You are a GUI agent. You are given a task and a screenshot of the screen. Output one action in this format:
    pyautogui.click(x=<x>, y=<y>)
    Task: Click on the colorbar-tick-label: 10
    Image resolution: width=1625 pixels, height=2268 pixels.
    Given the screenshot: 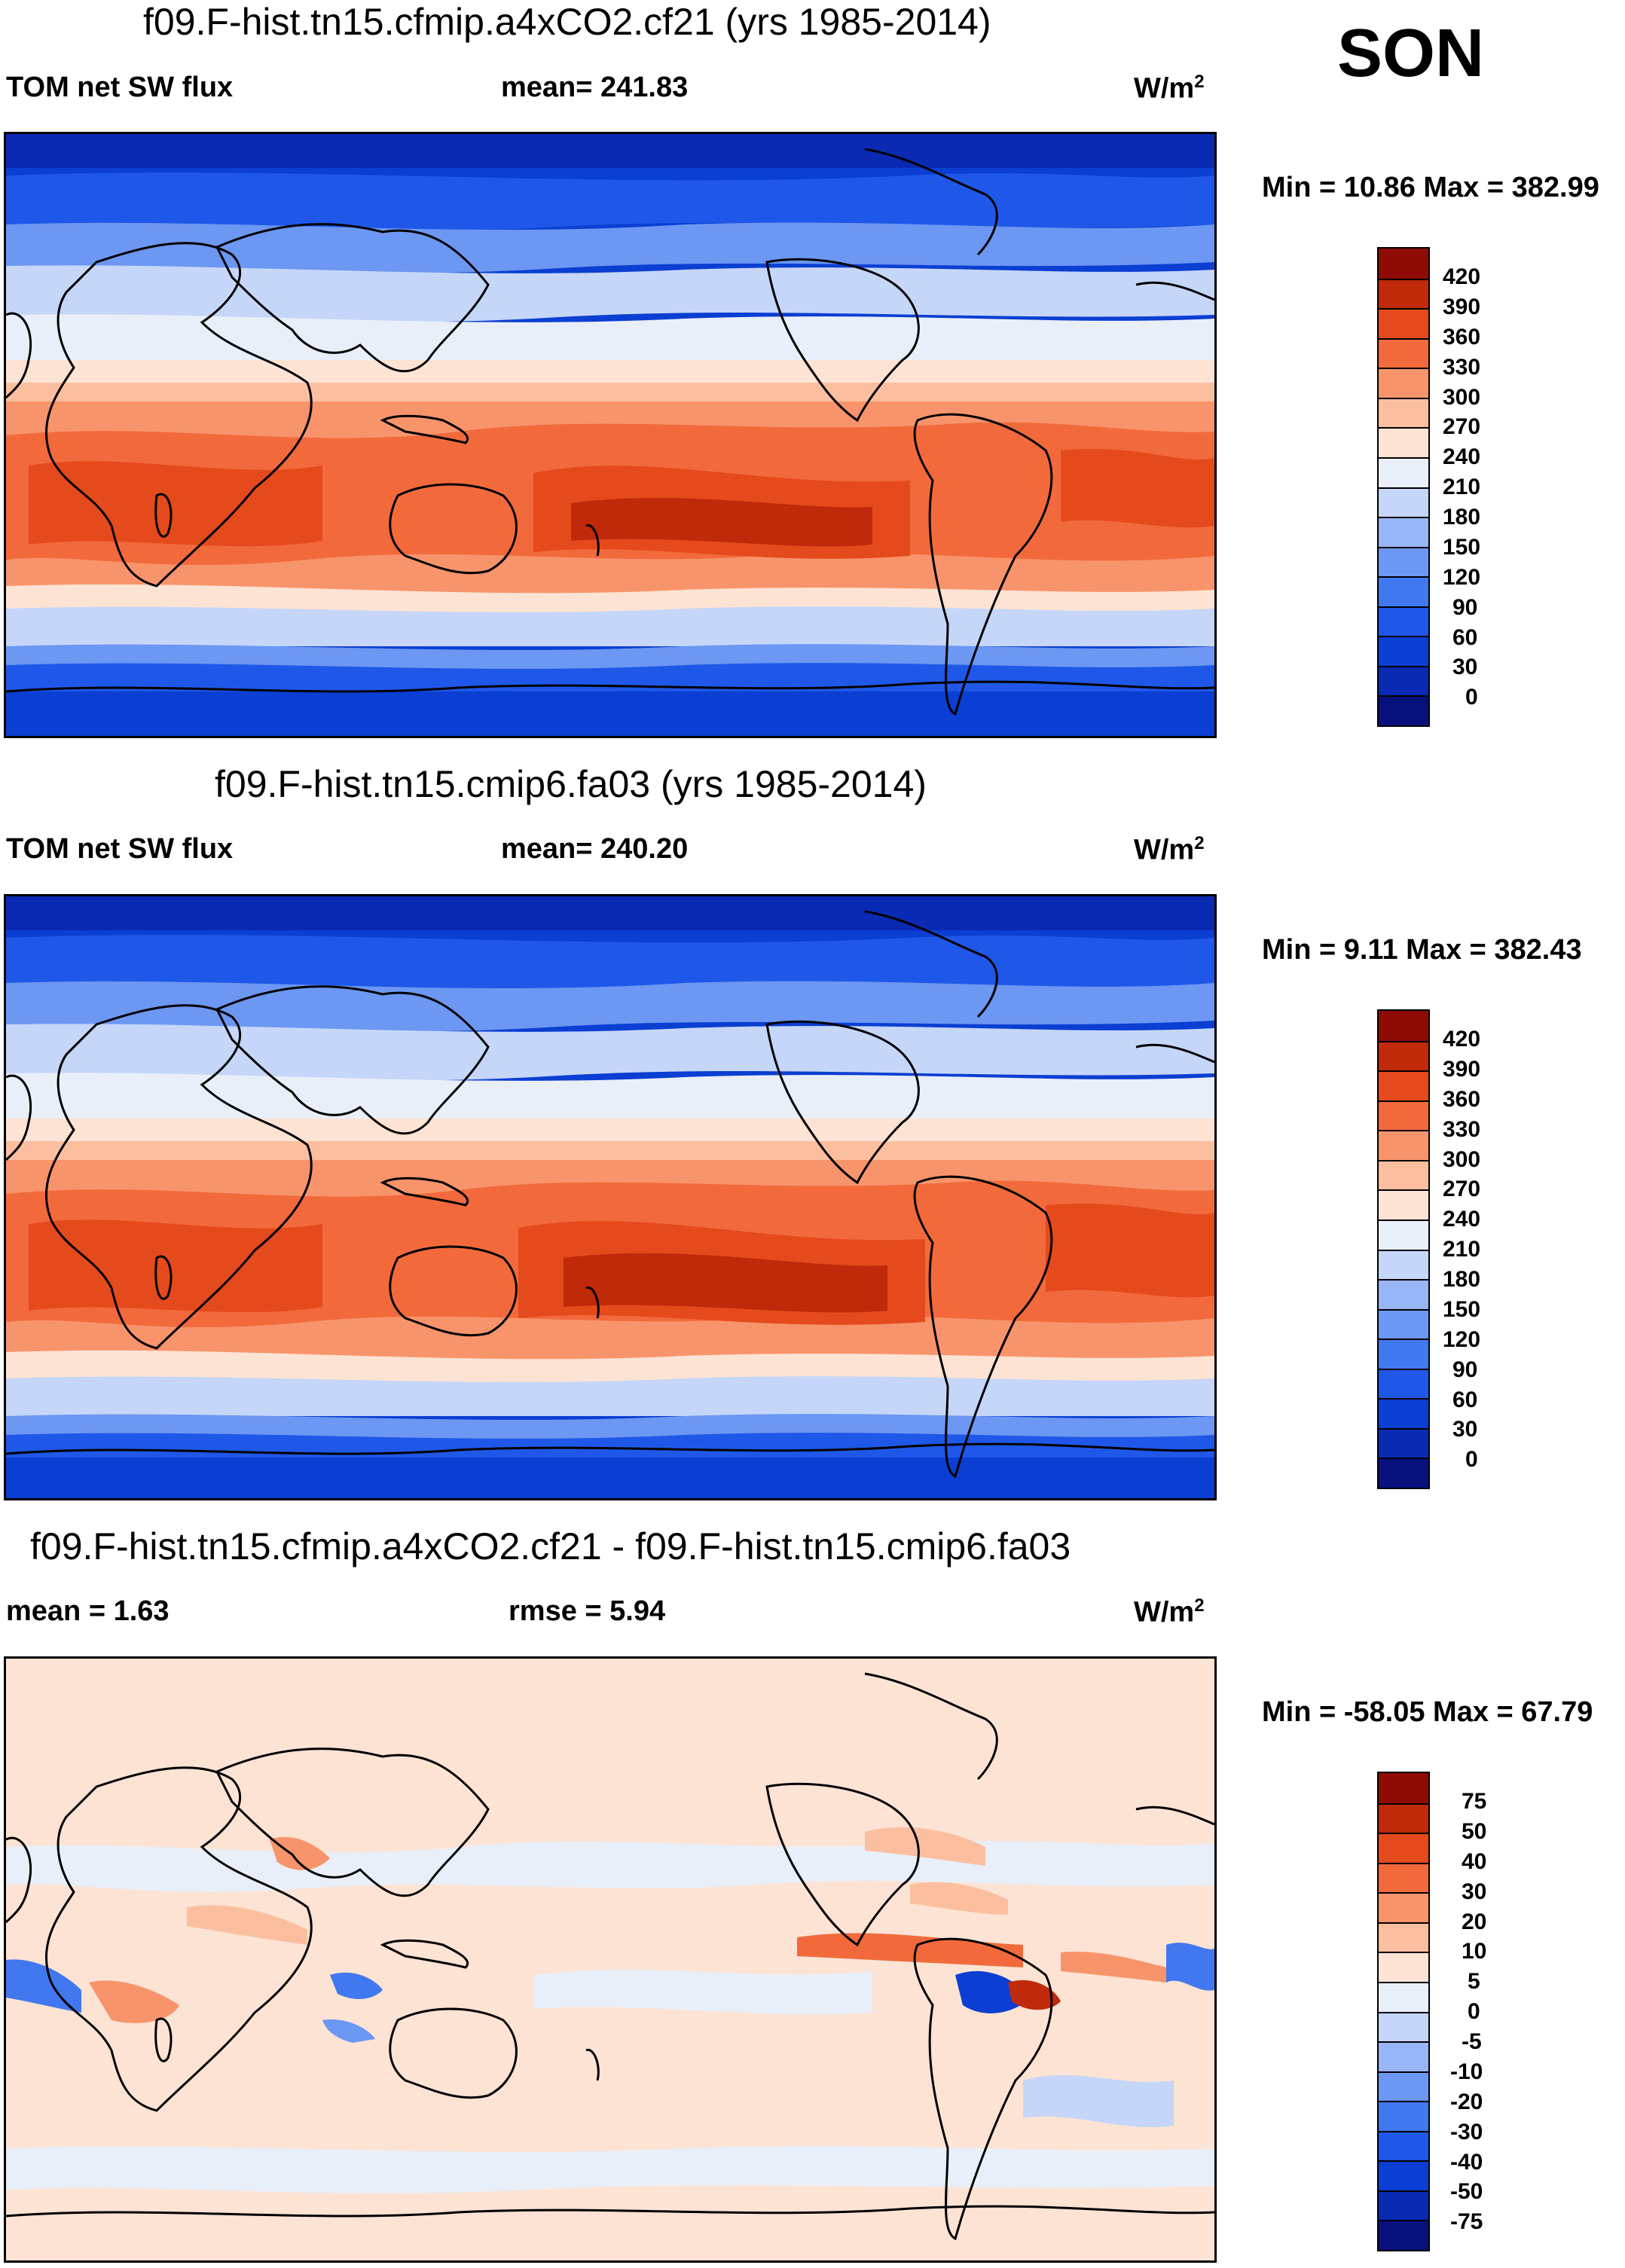 What is the action you would take?
    pyautogui.click(x=1474, y=1952)
    